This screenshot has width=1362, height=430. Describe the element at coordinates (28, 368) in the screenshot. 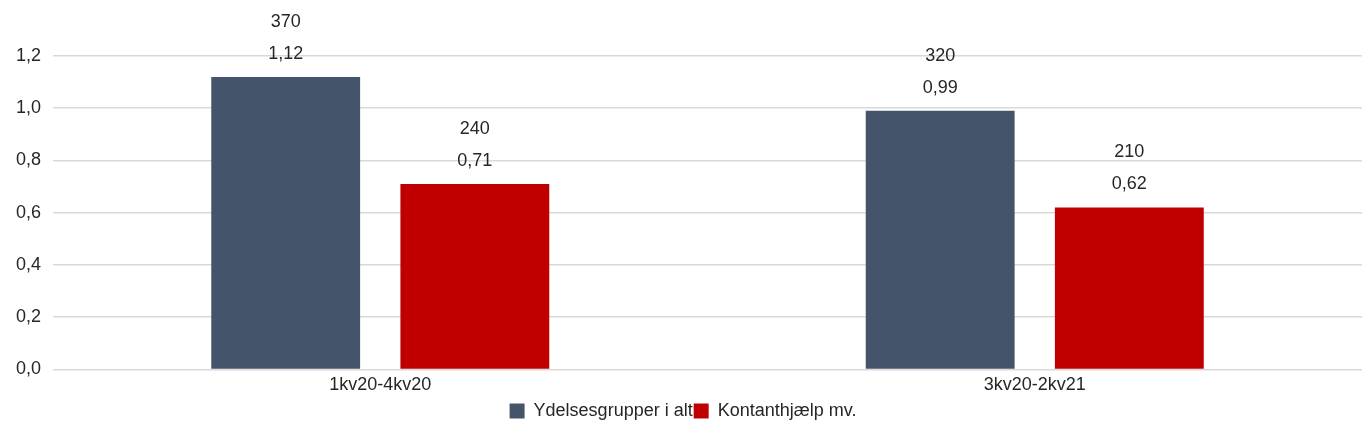

I see `y-tick-label: 0,0` at that location.